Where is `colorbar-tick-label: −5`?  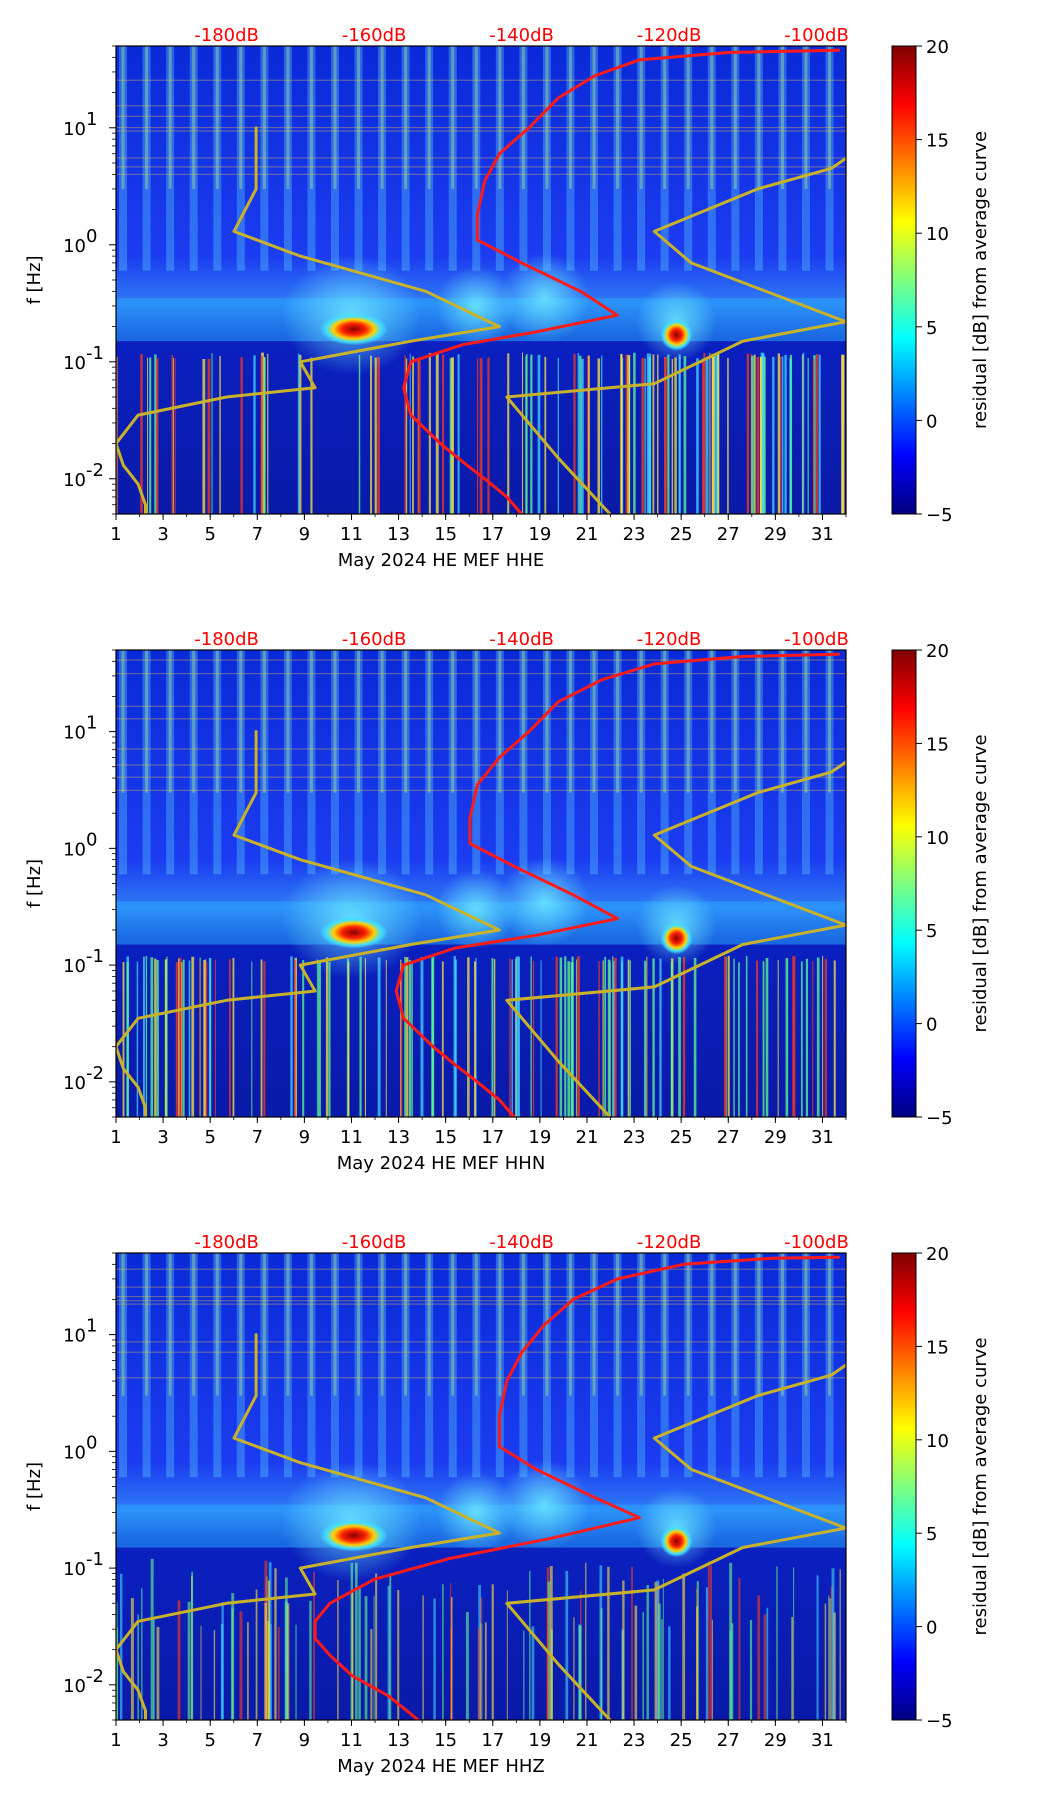 colorbar-tick-label: −5 is located at coordinates (939, 1721).